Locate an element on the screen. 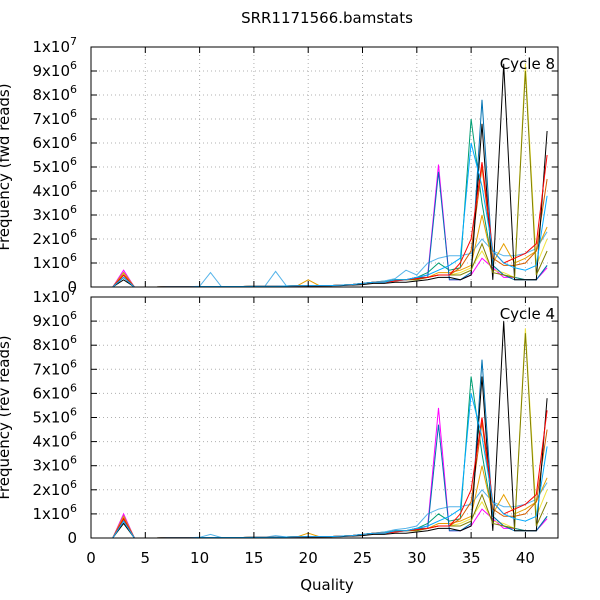  panel-1-annotation: Cycle 8 is located at coordinates (527, 64).